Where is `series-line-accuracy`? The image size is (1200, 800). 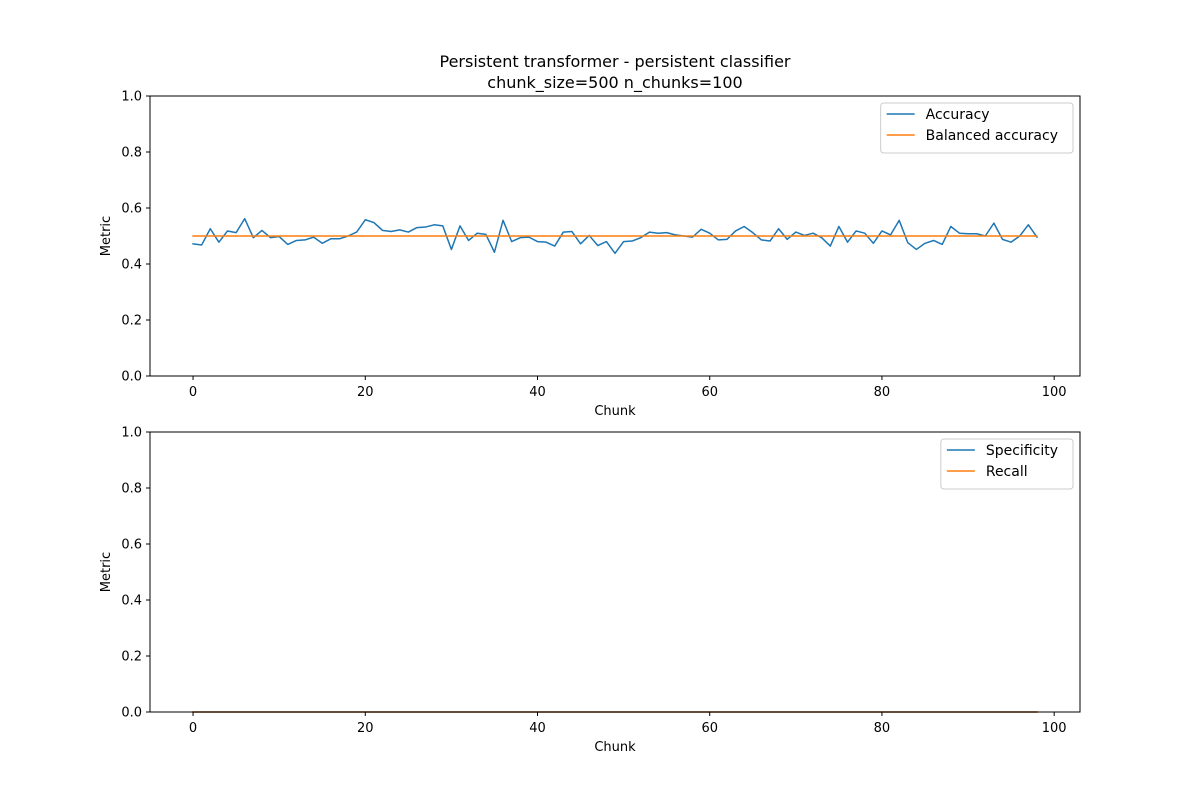 series-line-accuracy is located at coordinates (615, 236).